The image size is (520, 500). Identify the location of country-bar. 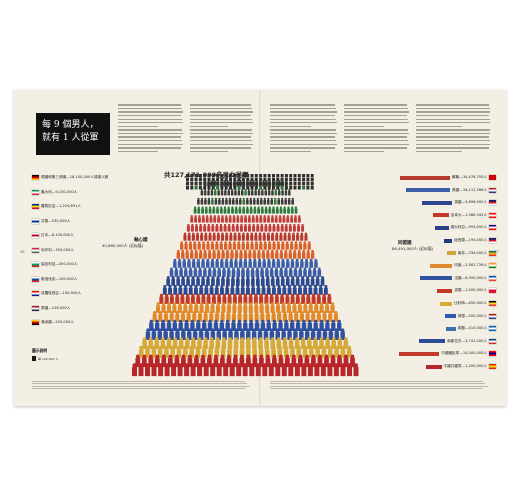
(433, 366).